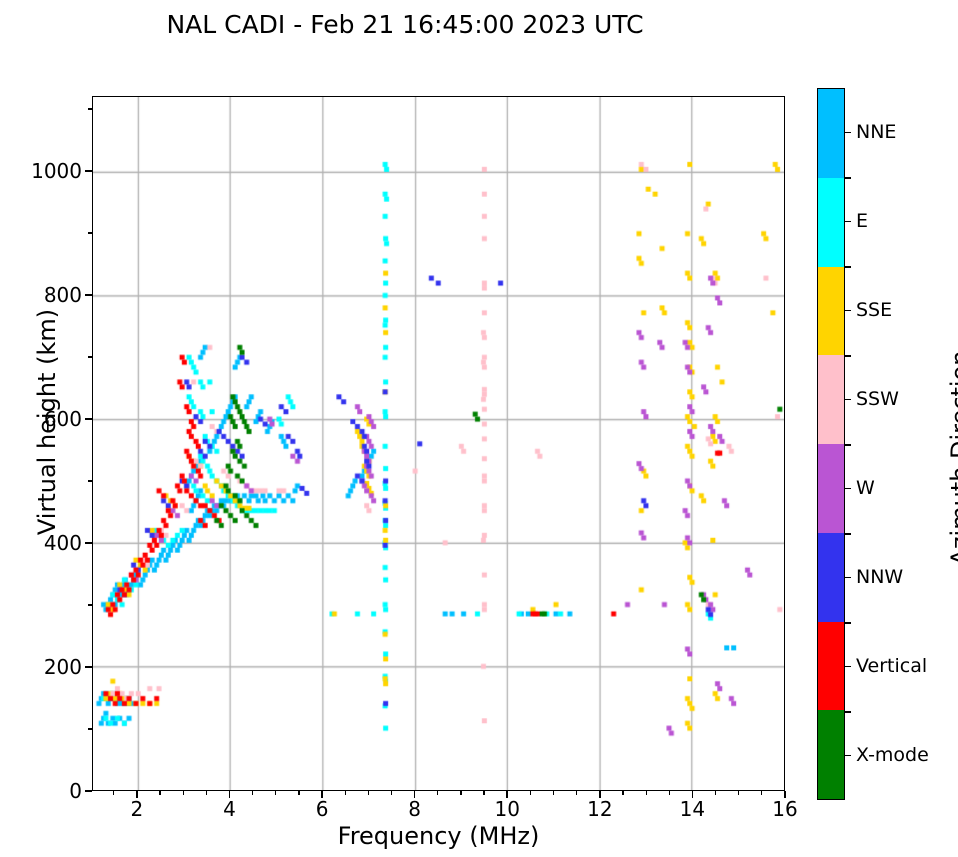 This screenshot has height=857, width=958. Describe the element at coordinates (831, 666) in the screenshot. I see `colorbar-segment-vertical` at that location.